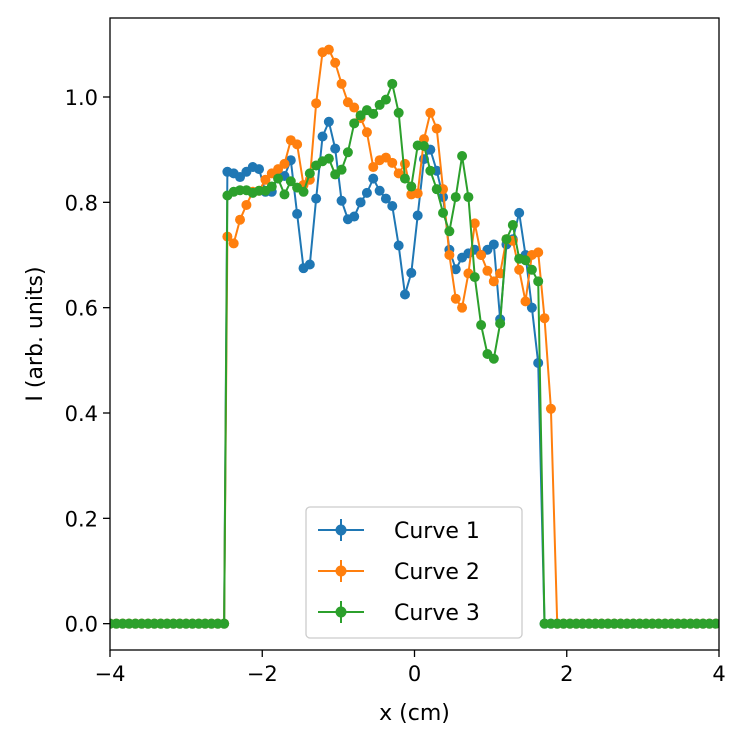 This screenshot has width=747, height=747. Describe the element at coordinates (81, 309) in the screenshot. I see `y-tick-label: 0.6` at that location.